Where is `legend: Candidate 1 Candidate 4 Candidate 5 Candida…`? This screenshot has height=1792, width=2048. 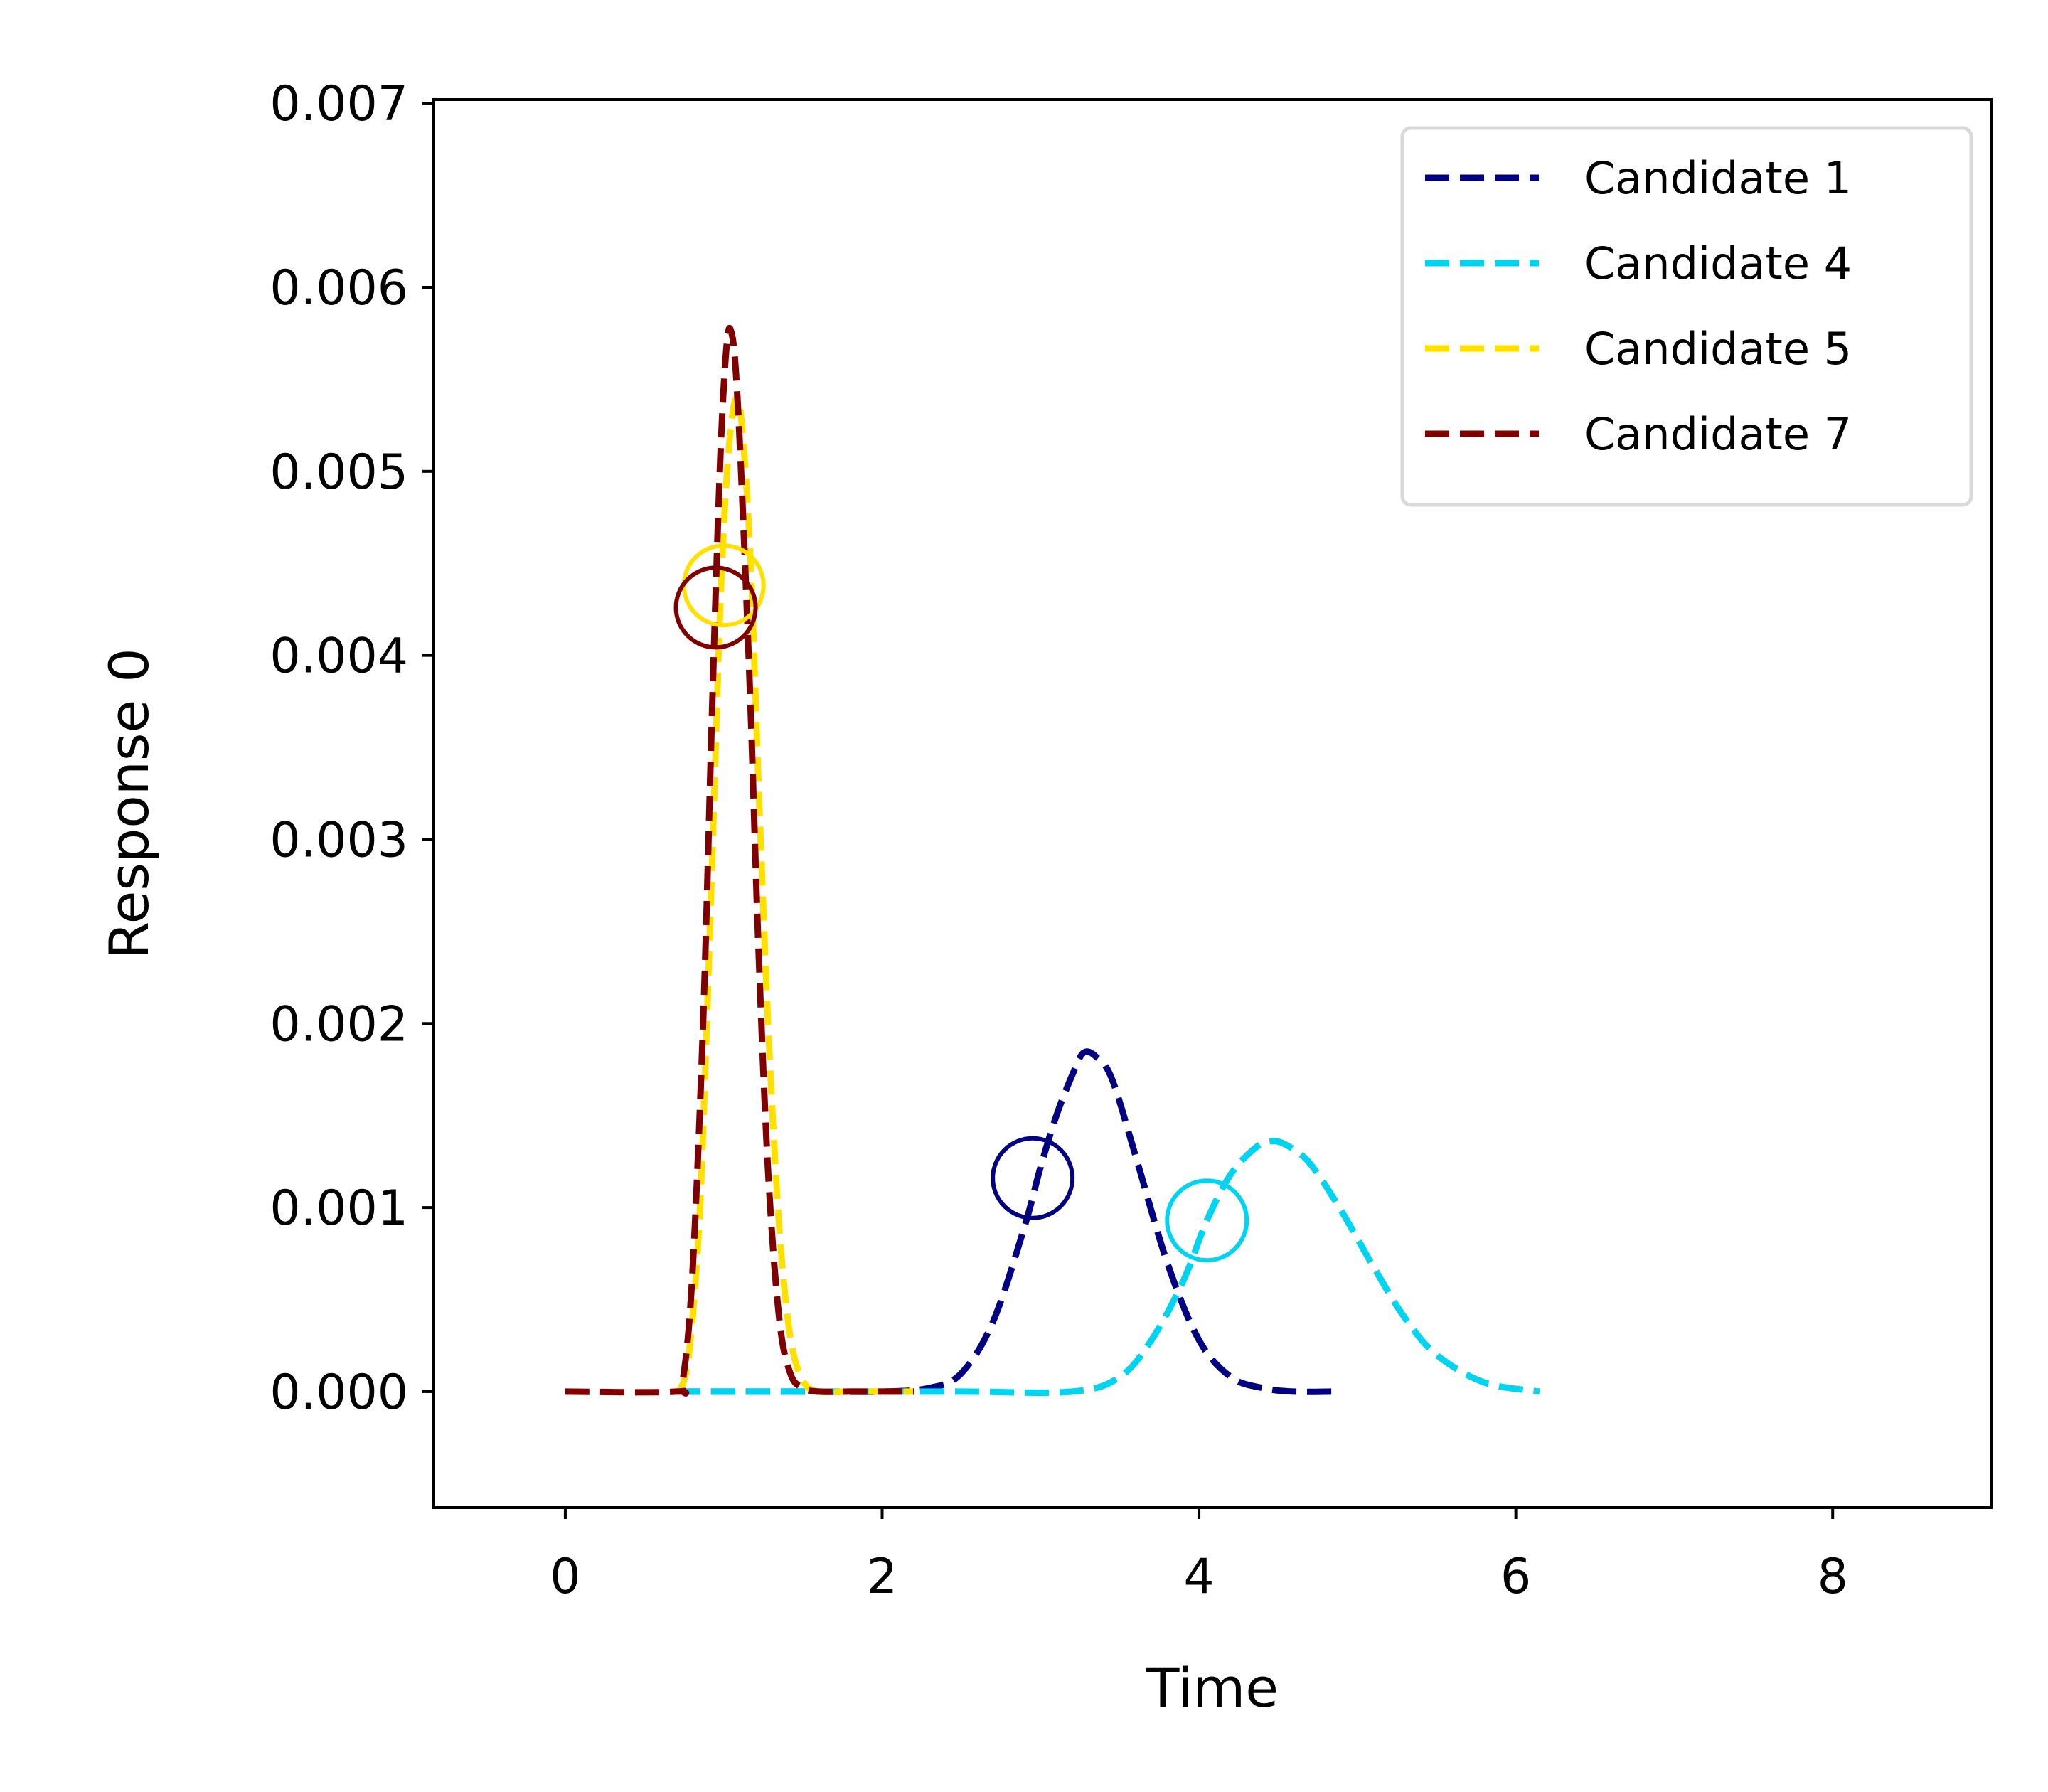 legend: Candidate 1 Candidate 4 Candidate 5 Candida… is located at coordinates (1686, 316).